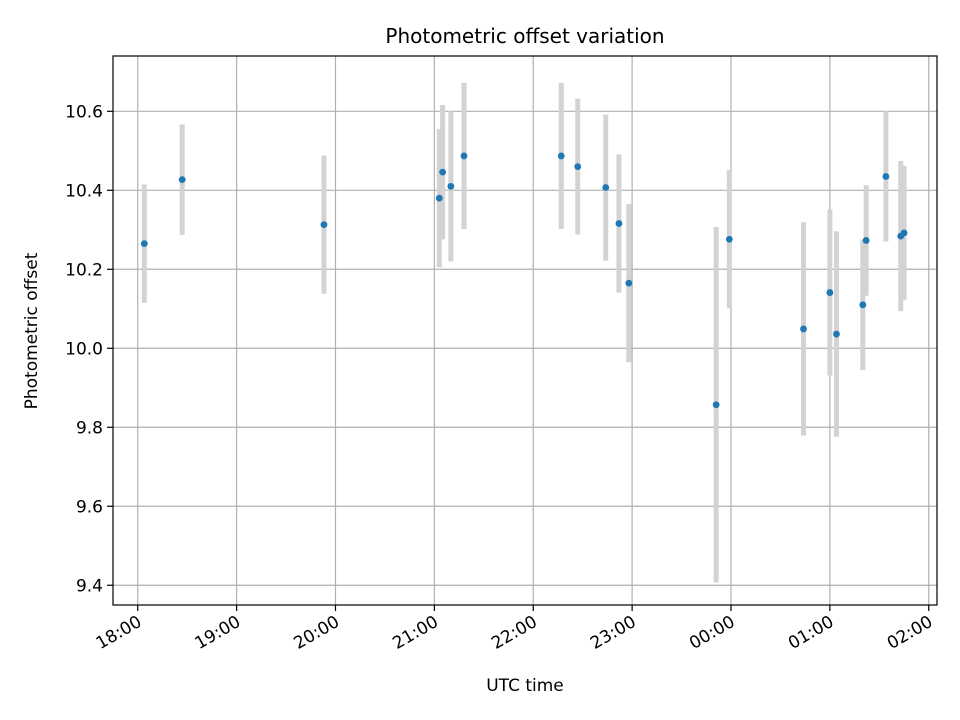  What do you see at coordinates (84, 349) in the screenshot?
I see `y-tick-label: 10.0` at bounding box center [84, 349].